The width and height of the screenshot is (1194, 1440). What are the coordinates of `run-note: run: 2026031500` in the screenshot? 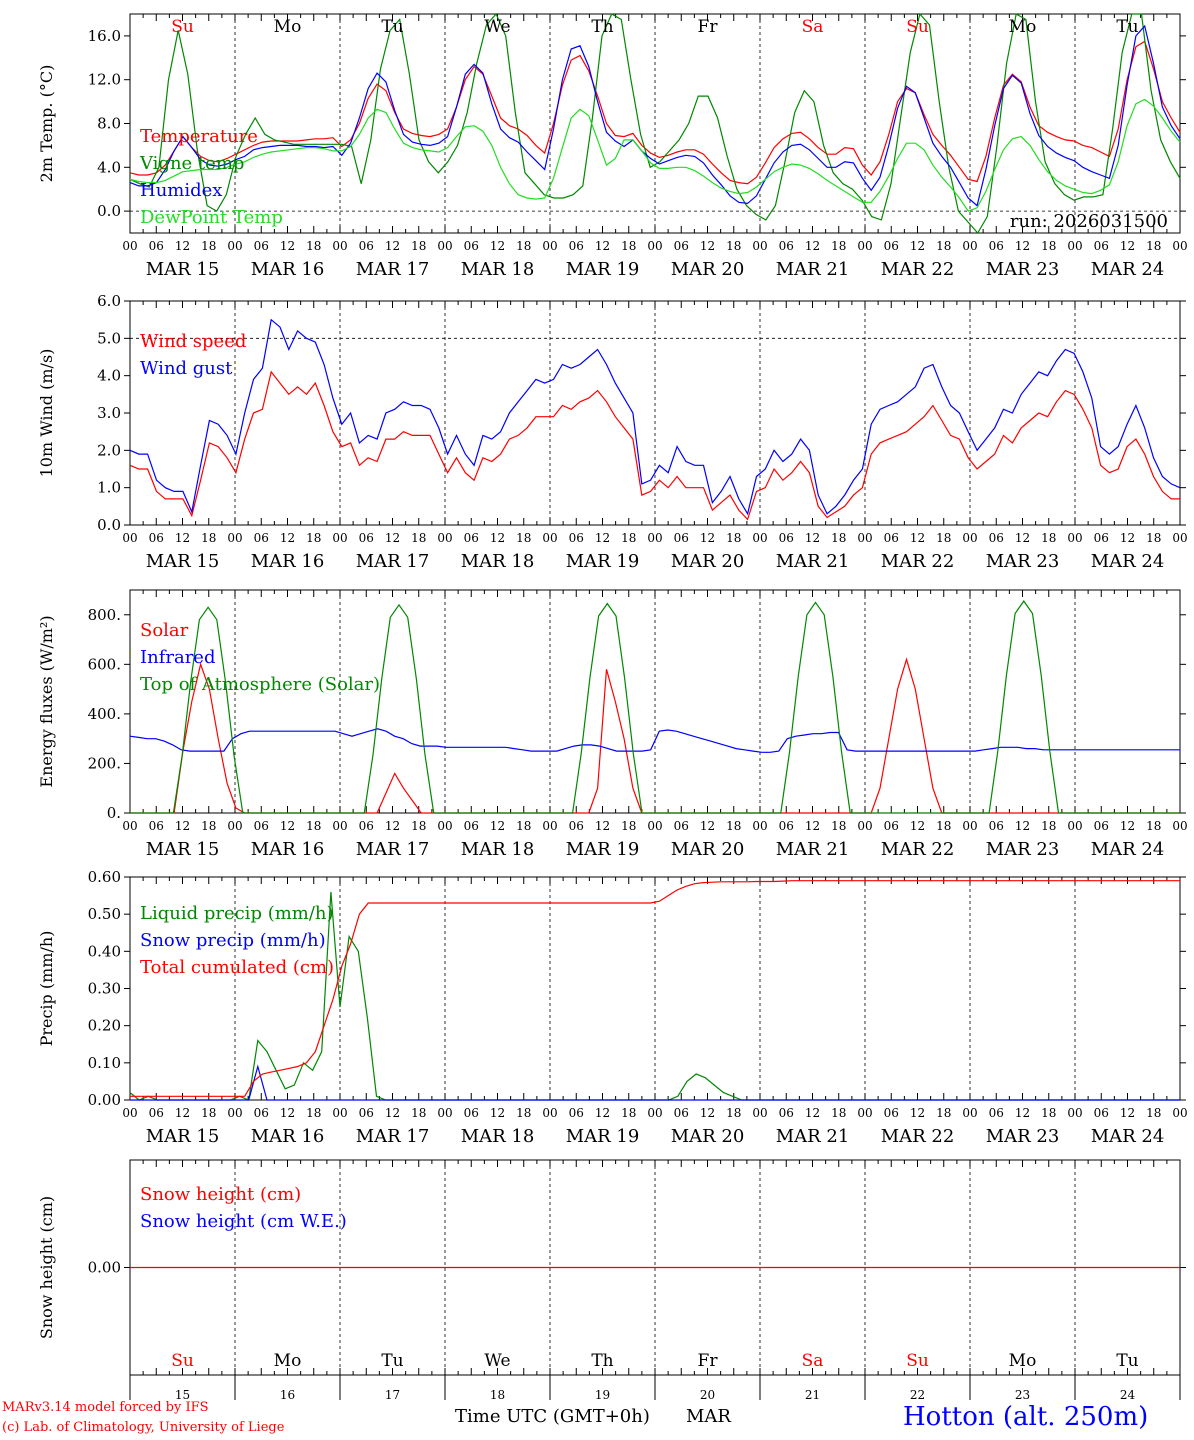 It's located at (1089, 221).